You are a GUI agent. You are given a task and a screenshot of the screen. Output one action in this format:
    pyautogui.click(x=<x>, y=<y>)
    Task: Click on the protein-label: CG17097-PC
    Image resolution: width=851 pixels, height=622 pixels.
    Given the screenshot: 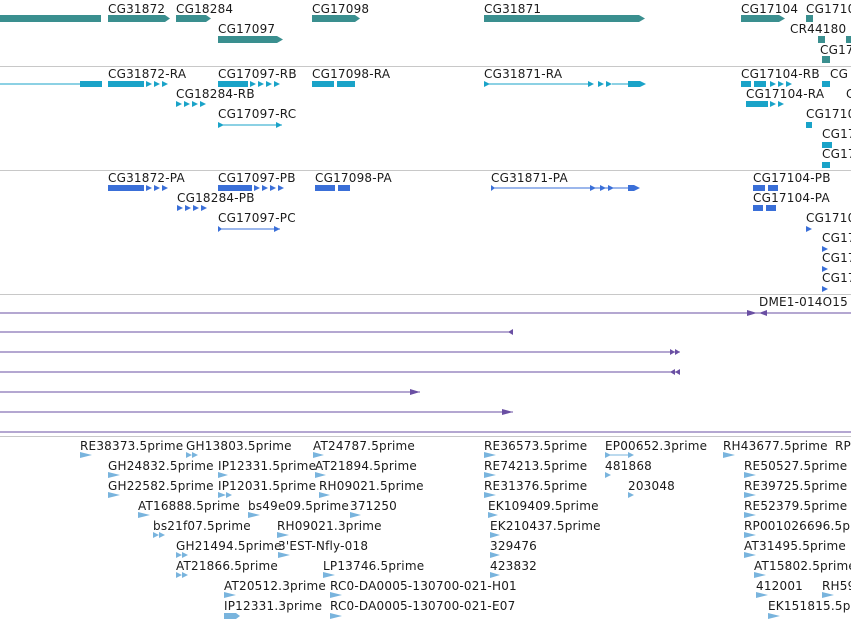 What is the action you would take?
    pyautogui.click(x=257, y=218)
    